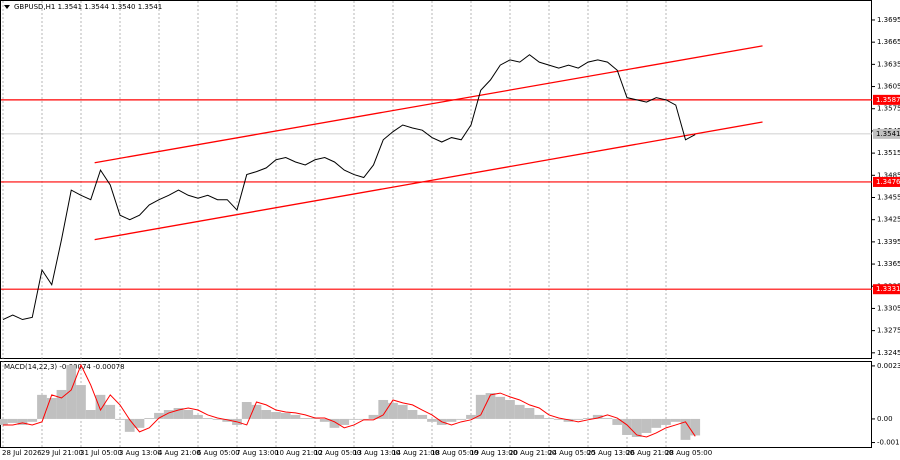  What do you see at coordinates (140, 453) in the screenshot?
I see `x-tick-label: 3 Aug 13:00` at bounding box center [140, 453].